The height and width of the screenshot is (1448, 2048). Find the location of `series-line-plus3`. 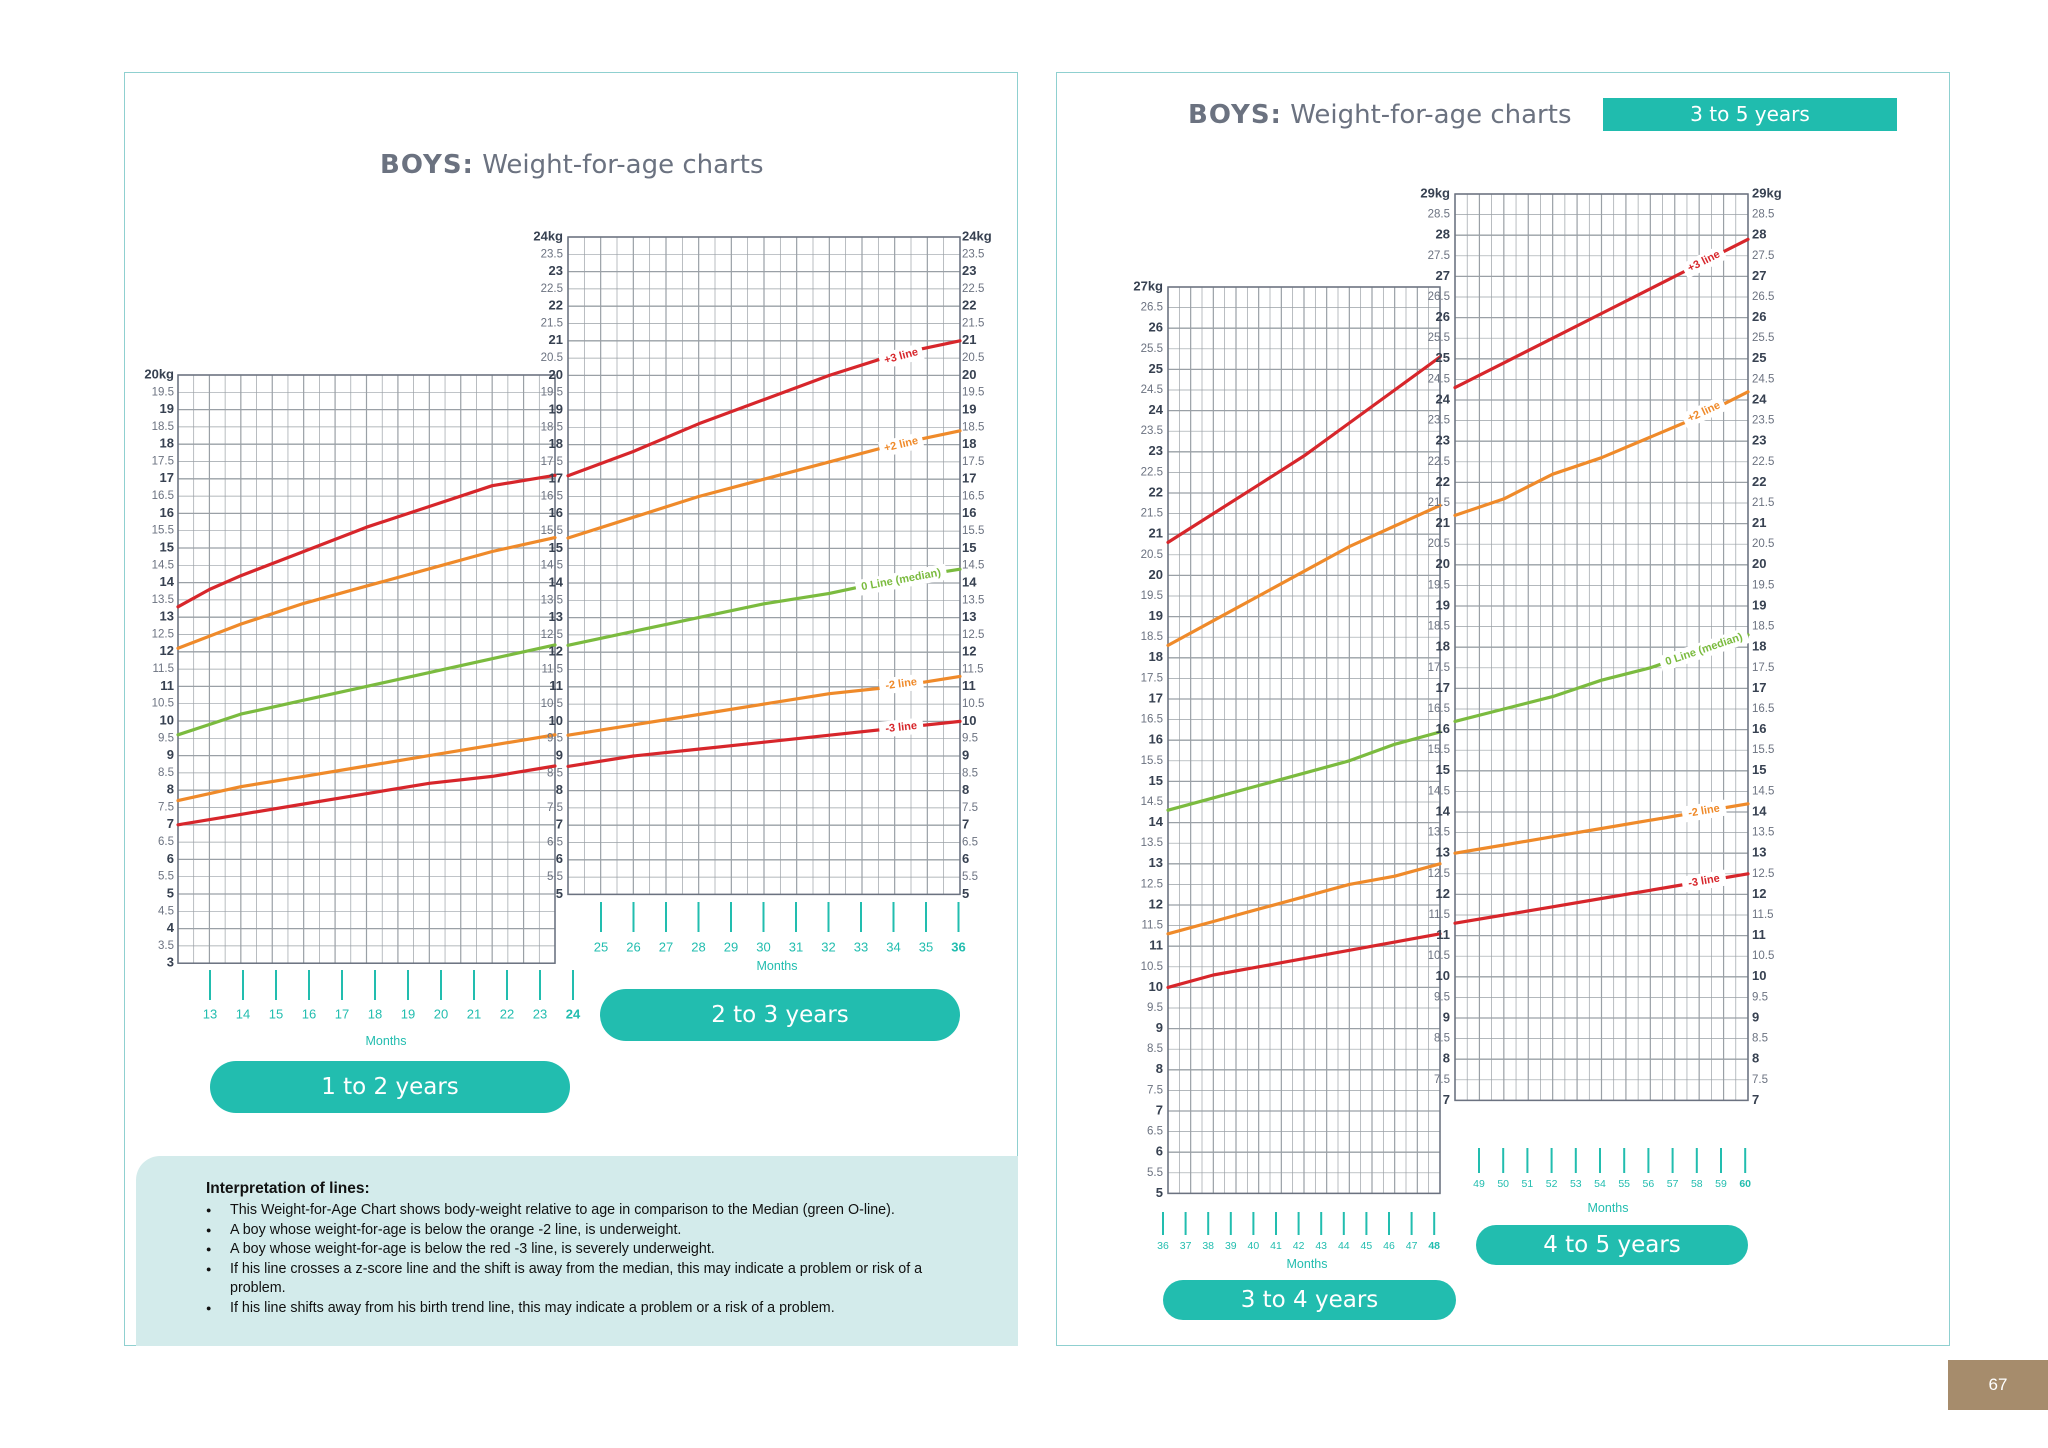

series-line-plus3 is located at coordinates (1304, 450).